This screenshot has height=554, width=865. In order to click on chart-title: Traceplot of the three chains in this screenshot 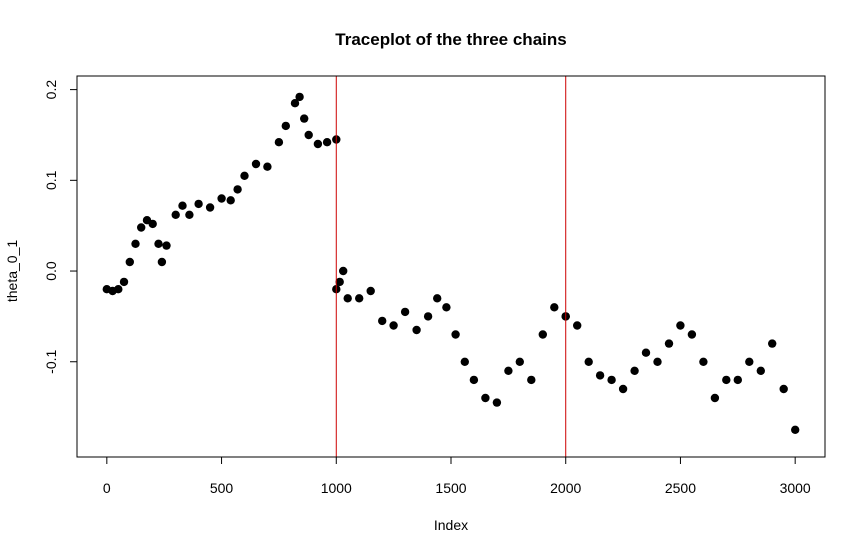, I will do `click(450, 39)`.